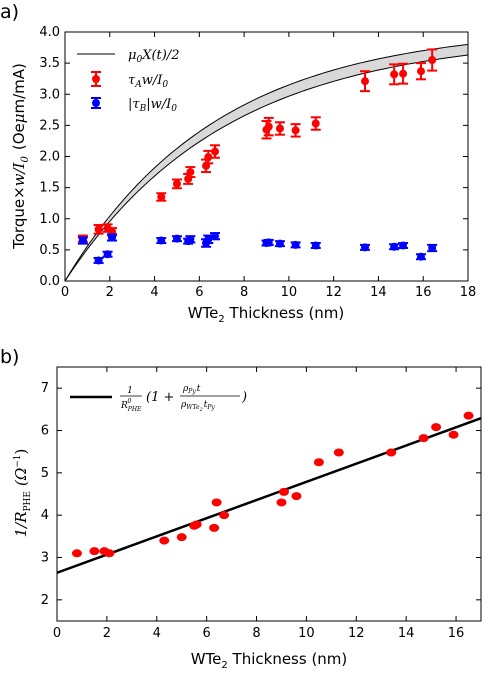 This screenshot has width=491, height=682. Describe the element at coordinates (130, 391) in the screenshot. I see `legend-b-frac-num: 1` at that location.